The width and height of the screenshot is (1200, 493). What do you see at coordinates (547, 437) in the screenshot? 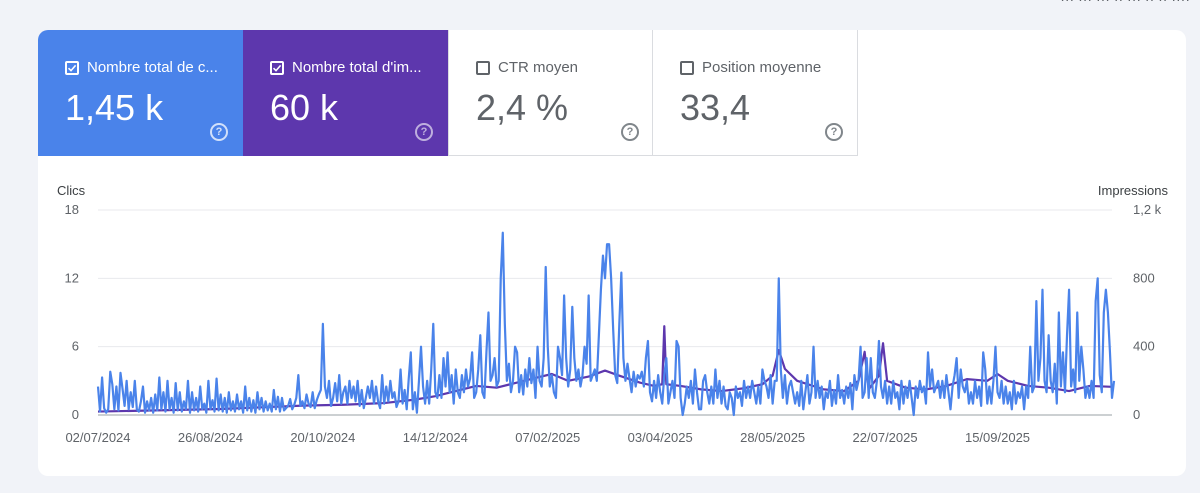
I see `x-tick-label: 07/02/2025` at bounding box center [547, 437].